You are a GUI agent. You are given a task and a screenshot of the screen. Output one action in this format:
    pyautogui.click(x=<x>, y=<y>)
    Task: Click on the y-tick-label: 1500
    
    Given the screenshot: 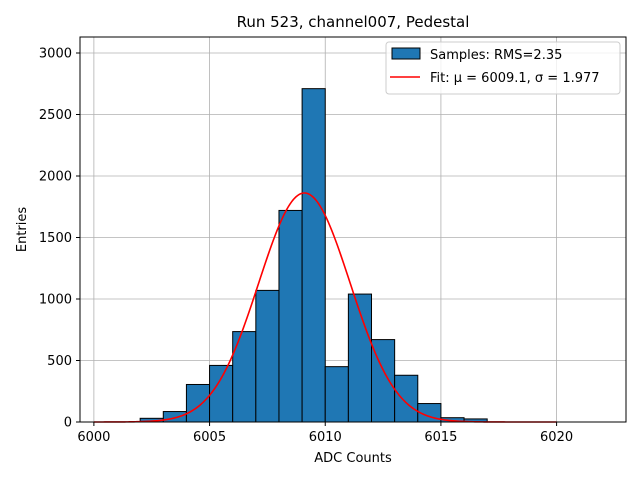 What is the action you would take?
    pyautogui.click(x=55, y=238)
    